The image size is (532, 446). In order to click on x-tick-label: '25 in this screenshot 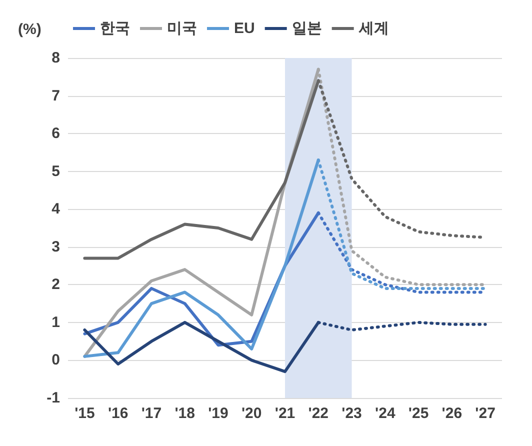, I will do `click(418, 413)`.